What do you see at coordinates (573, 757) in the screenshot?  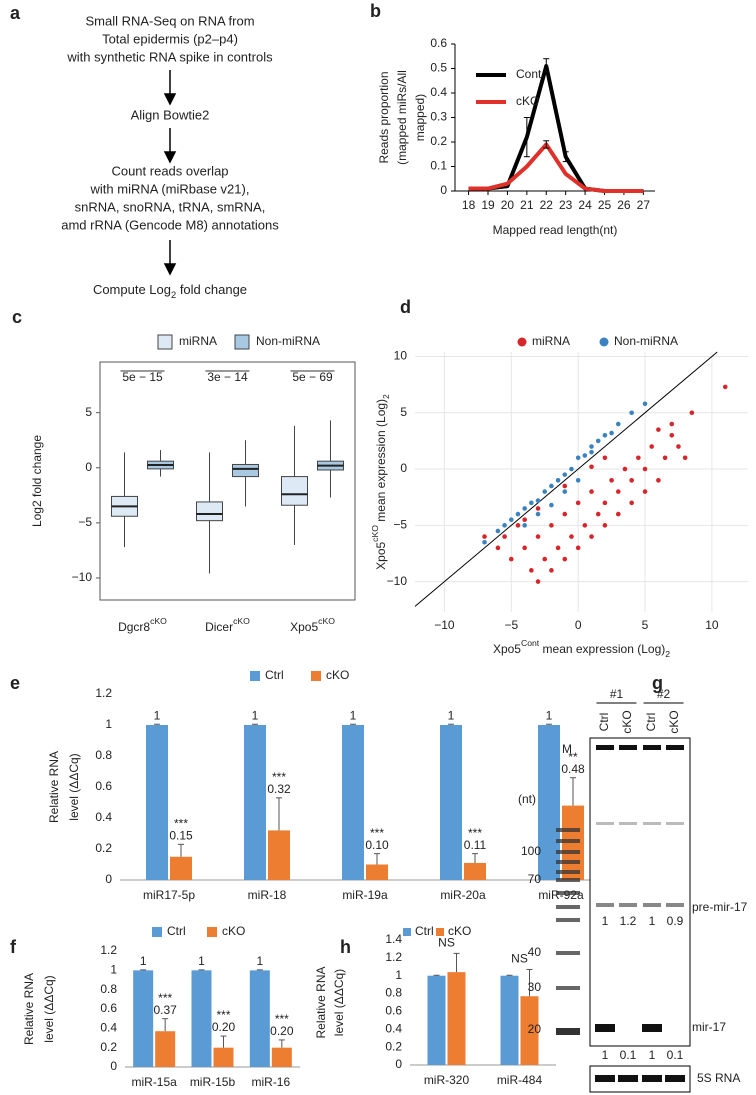 I see `significance: **` at bounding box center [573, 757].